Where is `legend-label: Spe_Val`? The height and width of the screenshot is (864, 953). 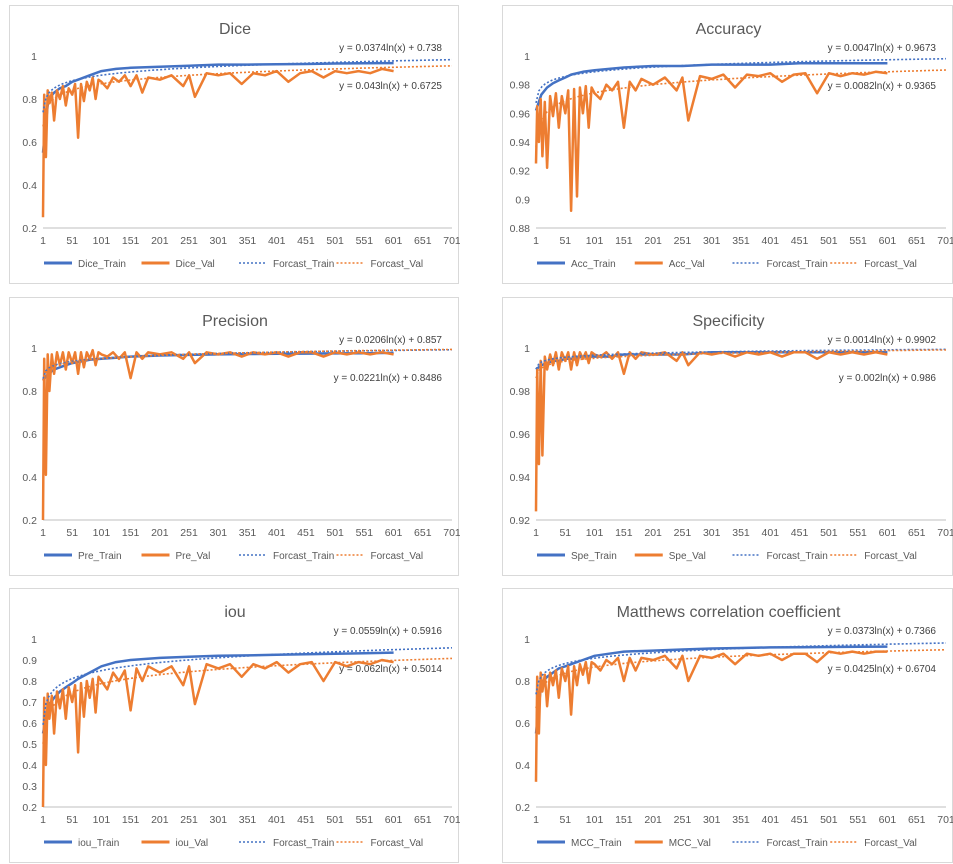
legend-label: Spe_Val is located at coordinates (687, 556).